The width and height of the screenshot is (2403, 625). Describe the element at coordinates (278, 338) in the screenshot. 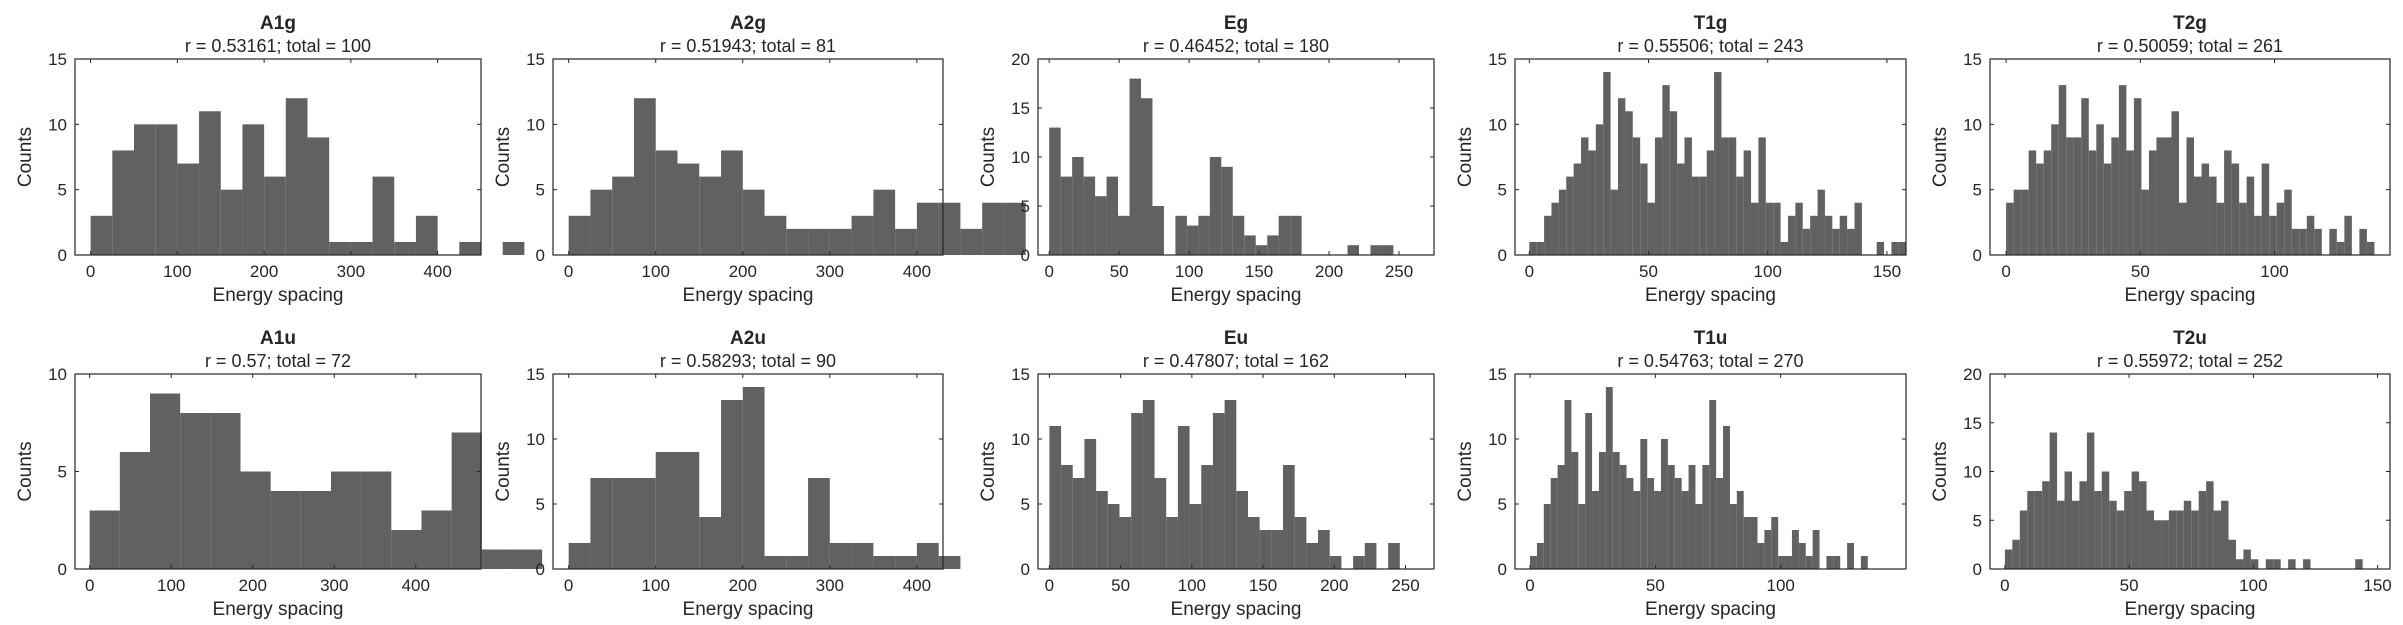

I see `chart-title: A1u` at that location.